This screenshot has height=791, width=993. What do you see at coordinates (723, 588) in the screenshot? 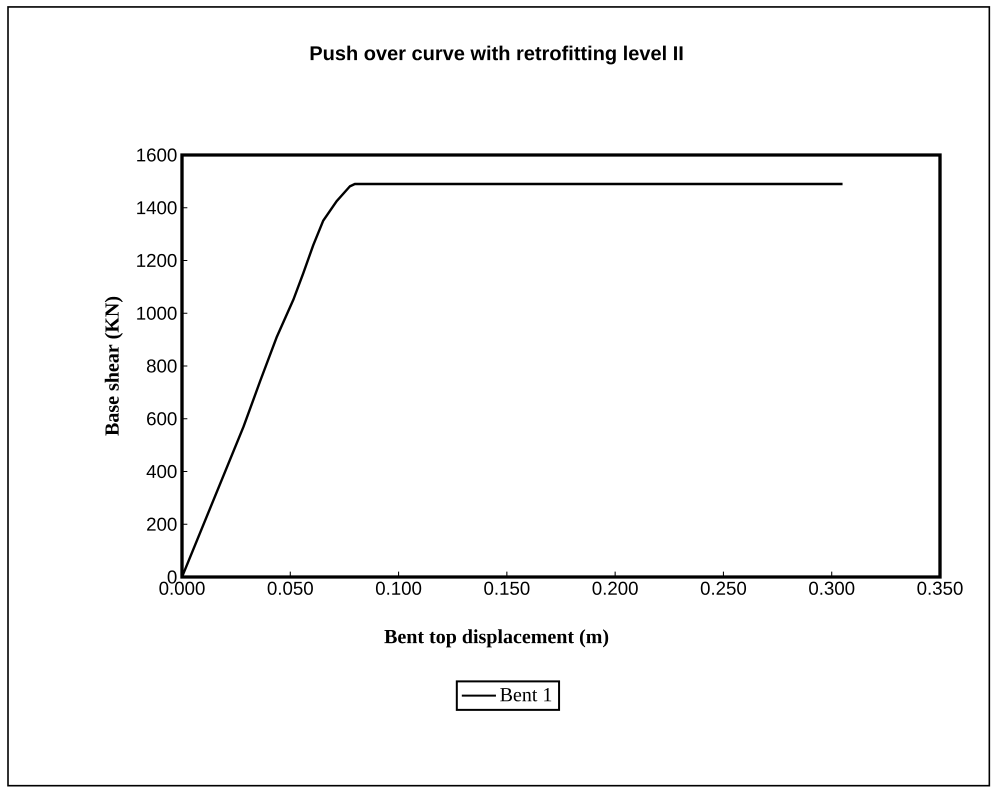
I see `x-tick-label: 0.250` at bounding box center [723, 588].